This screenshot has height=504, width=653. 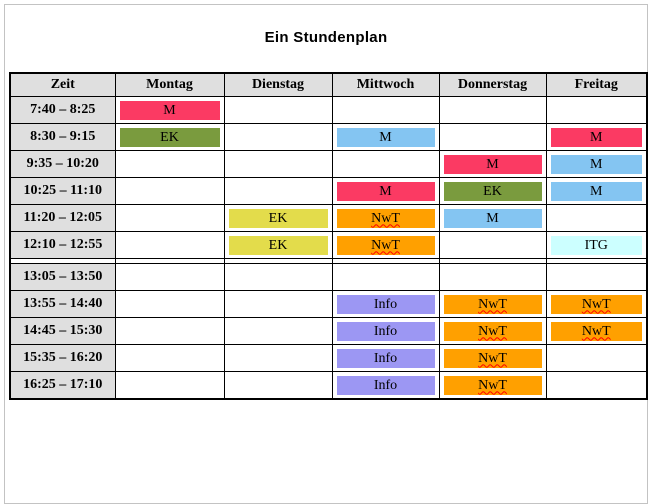 What do you see at coordinates (62, 304) in the screenshot?
I see `time-cell: 13:55 – 14:40` at bounding box center [62, 304].